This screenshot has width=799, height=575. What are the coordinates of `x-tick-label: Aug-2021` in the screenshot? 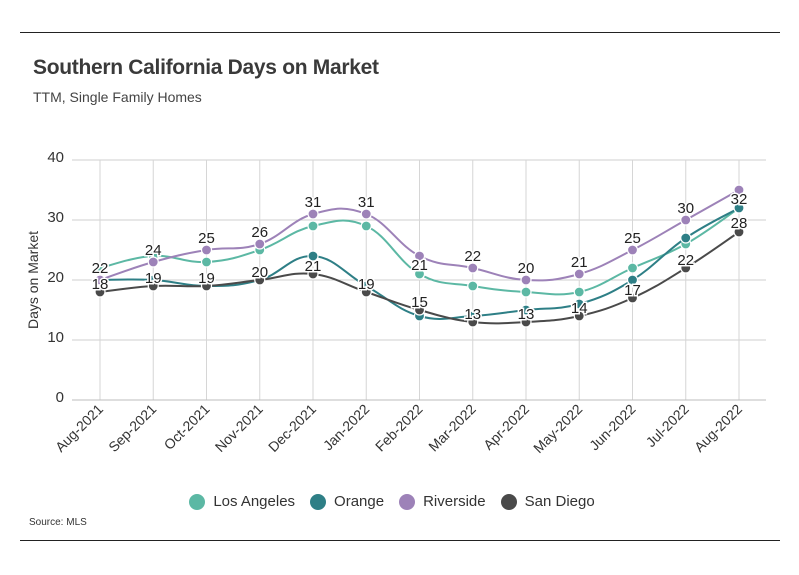 It's located at (79, 428).